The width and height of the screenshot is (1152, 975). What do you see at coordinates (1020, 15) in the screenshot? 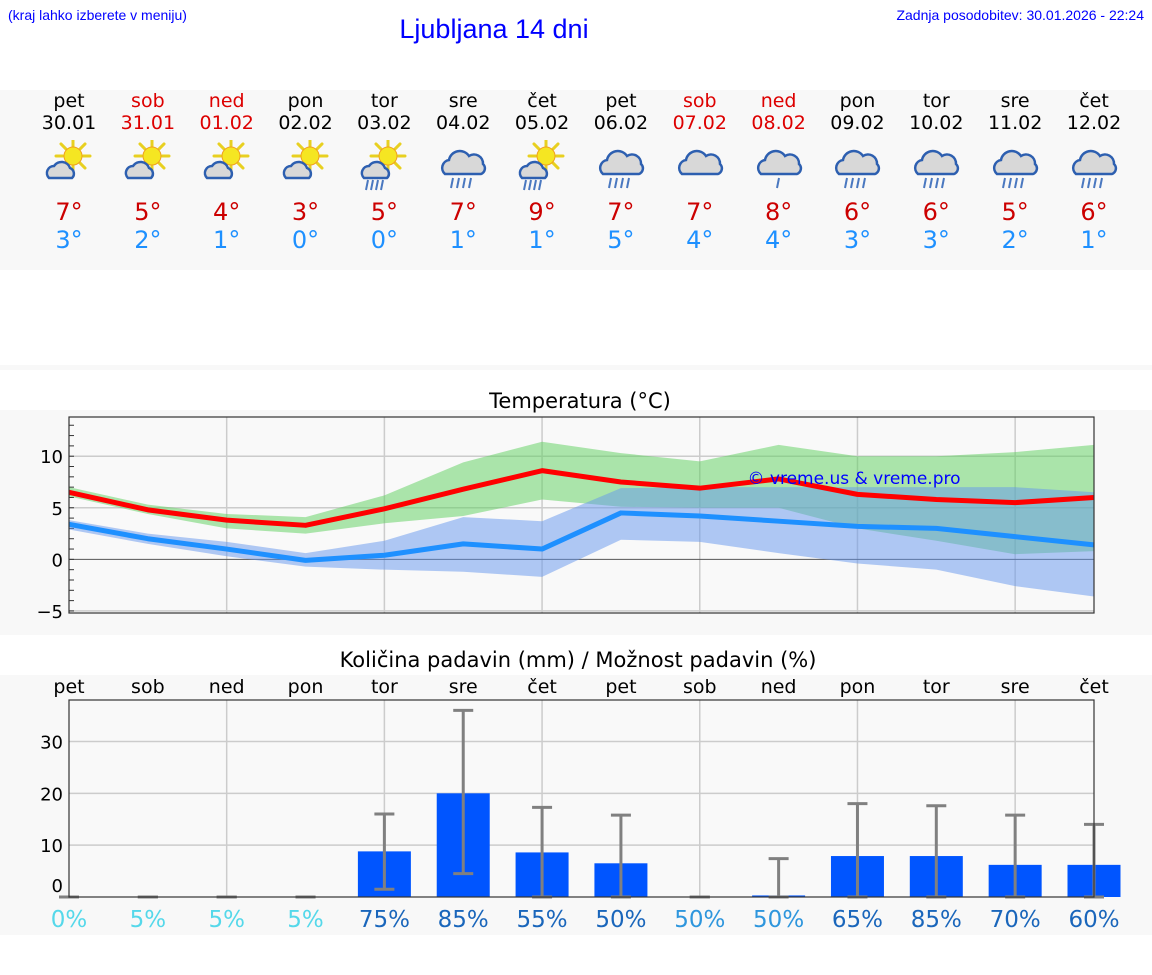
I see `last-updated: Zadnja posodobitev: 30.01.2026 - 22:24` at bounding box center [1020, 15].